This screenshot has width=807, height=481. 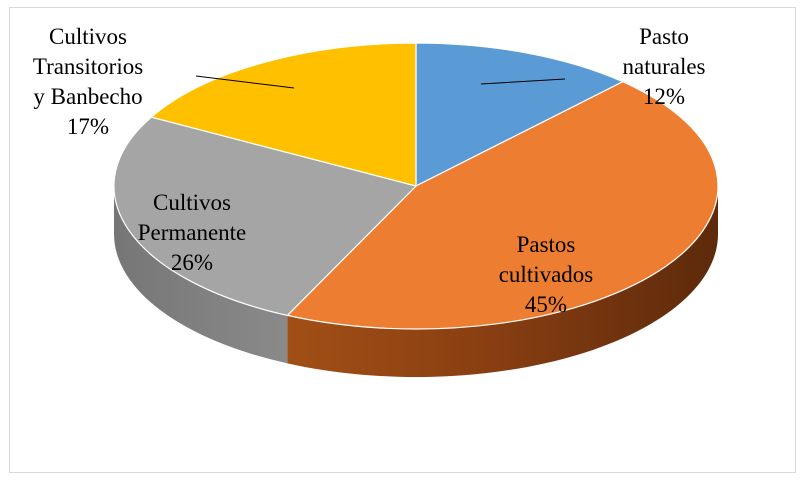 What do you see at coordinates (192, 232) in the screenshot?
I see `label-cultivos-permanente: Cultivos Permanente 26%` at bounding box center [192, 232].